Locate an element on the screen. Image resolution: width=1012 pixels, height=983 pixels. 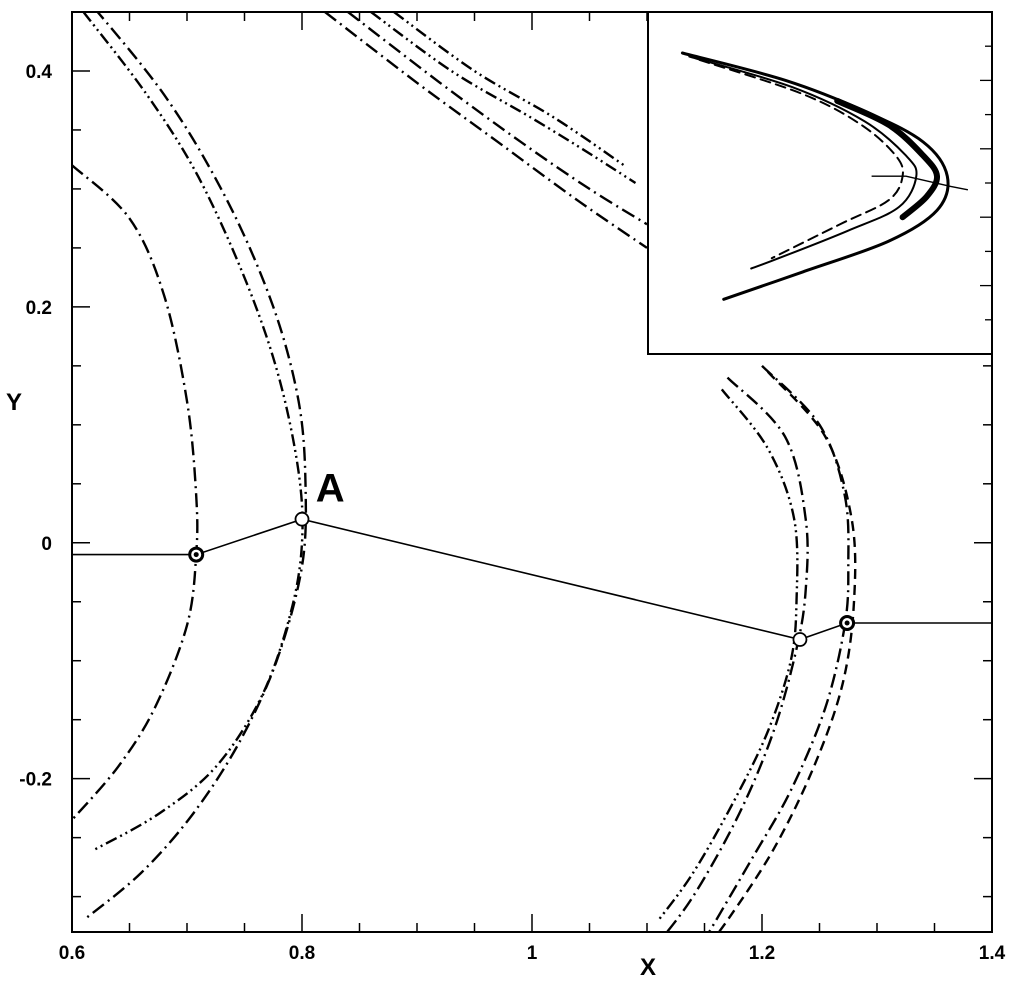
x-tick-label: 1.2 is located at coordinates (762, 953).